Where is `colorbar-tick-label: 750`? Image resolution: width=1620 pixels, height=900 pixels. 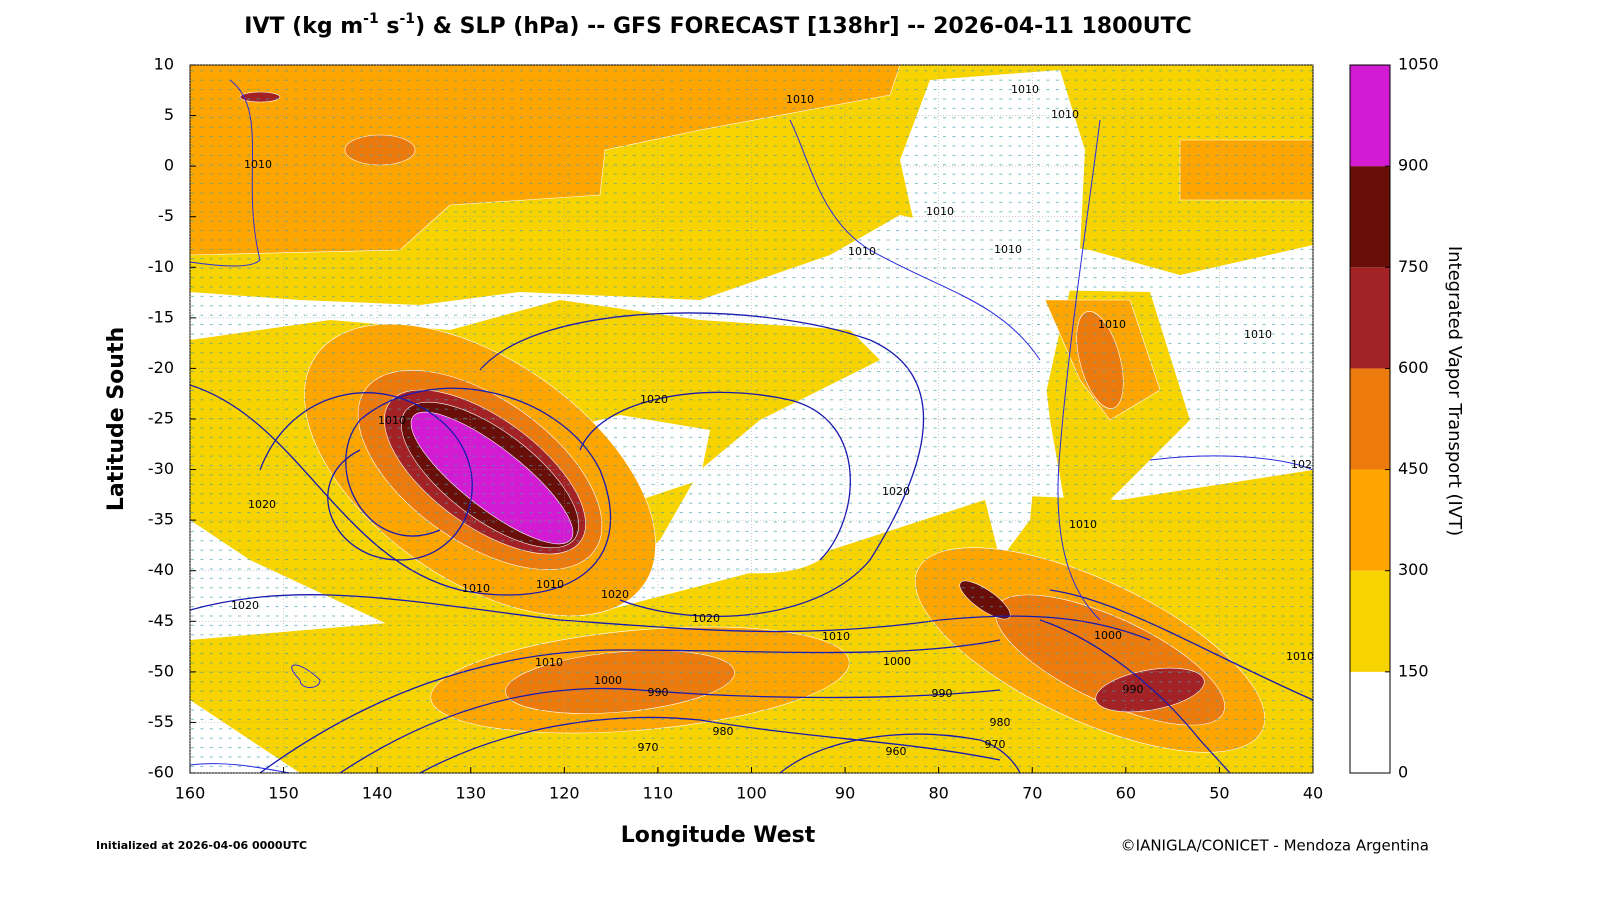 colorbar-tick-label: 750 is located at coordinates (1413, 266).